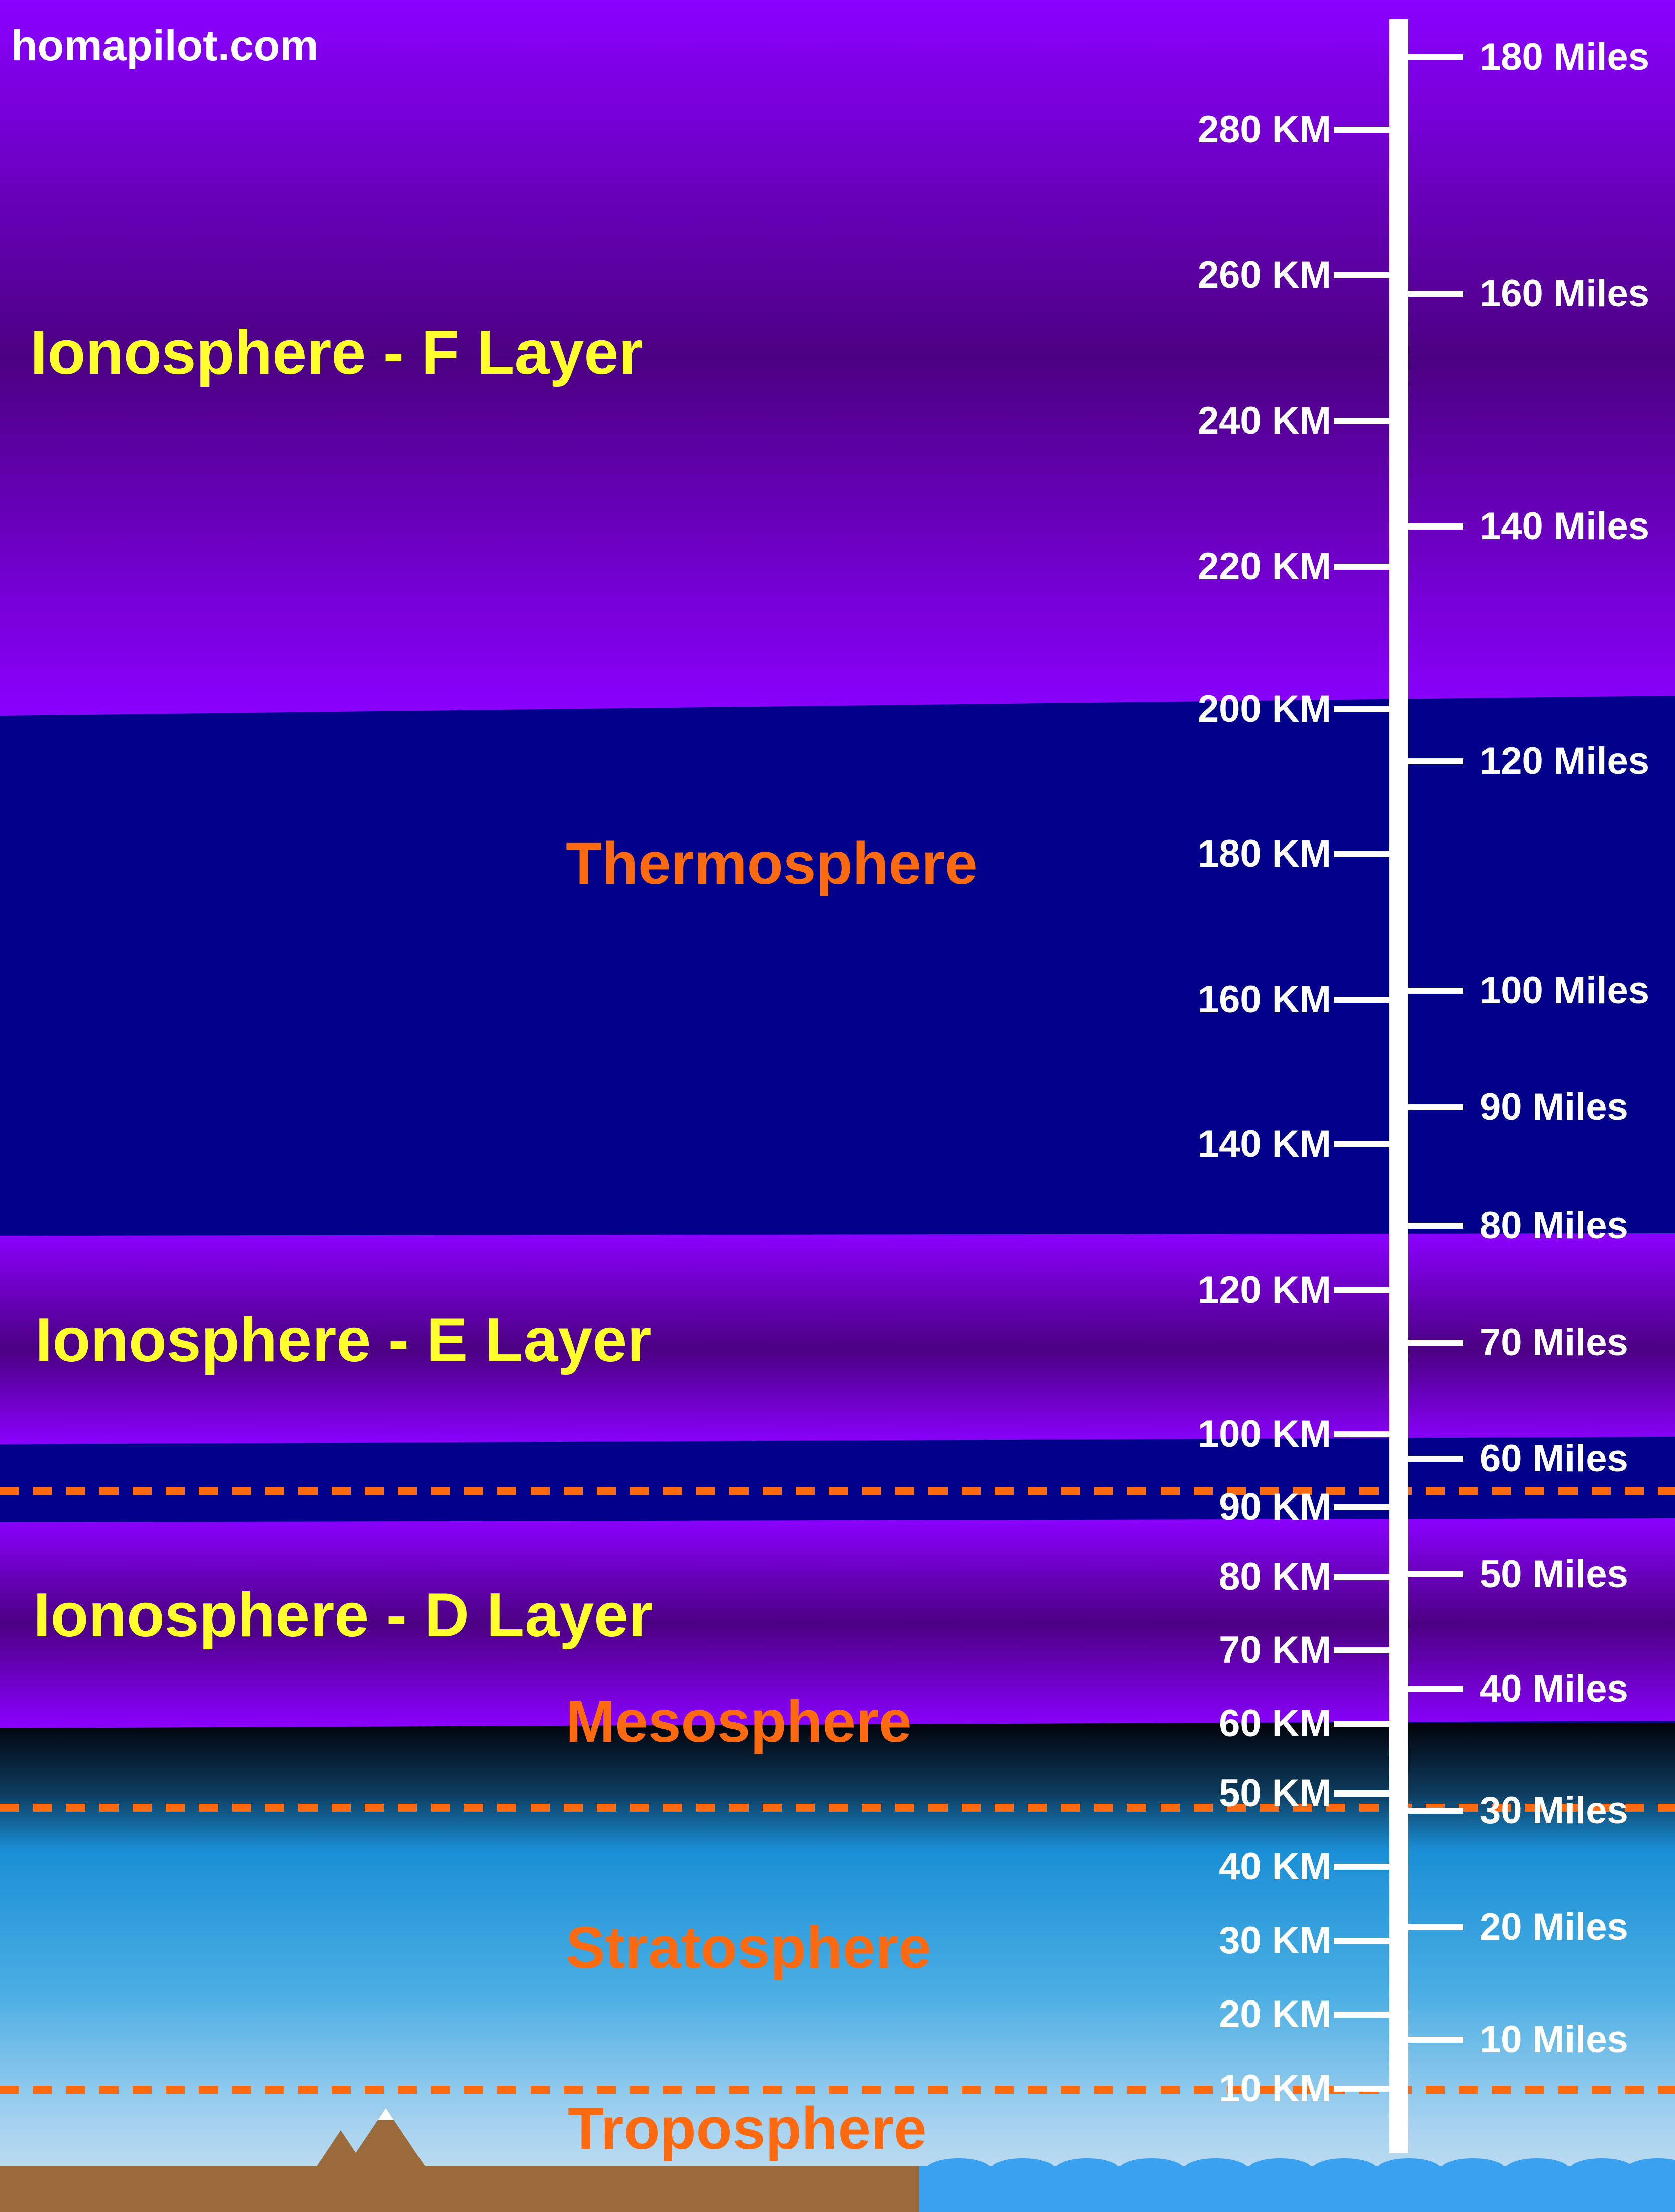 The width and height of the screenshot is (1675, 2212). Describe the element at coordinates (1275, 1650) in the screenshot. I see `km-tick-label: 70 KM` at that location.